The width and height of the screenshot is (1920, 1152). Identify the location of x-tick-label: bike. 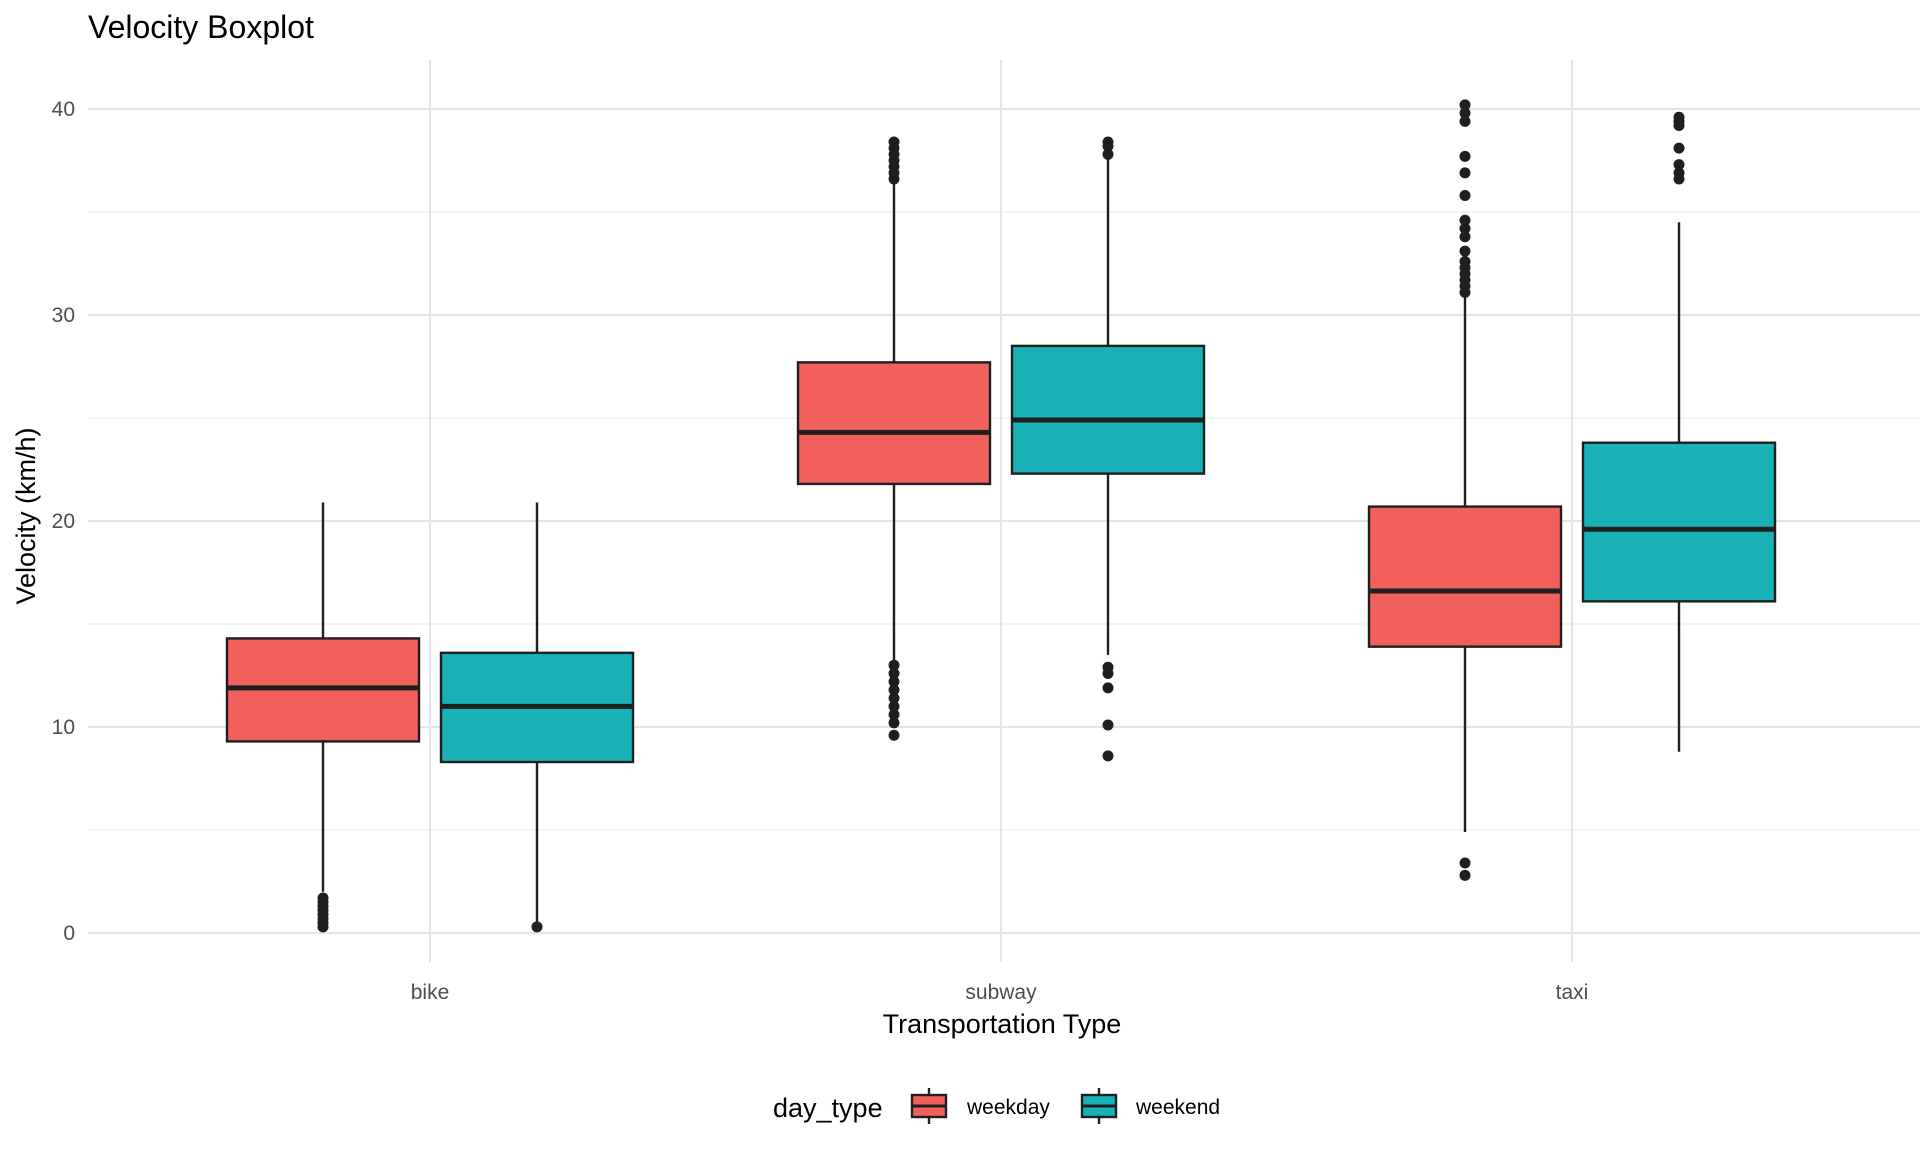
(430, 992).